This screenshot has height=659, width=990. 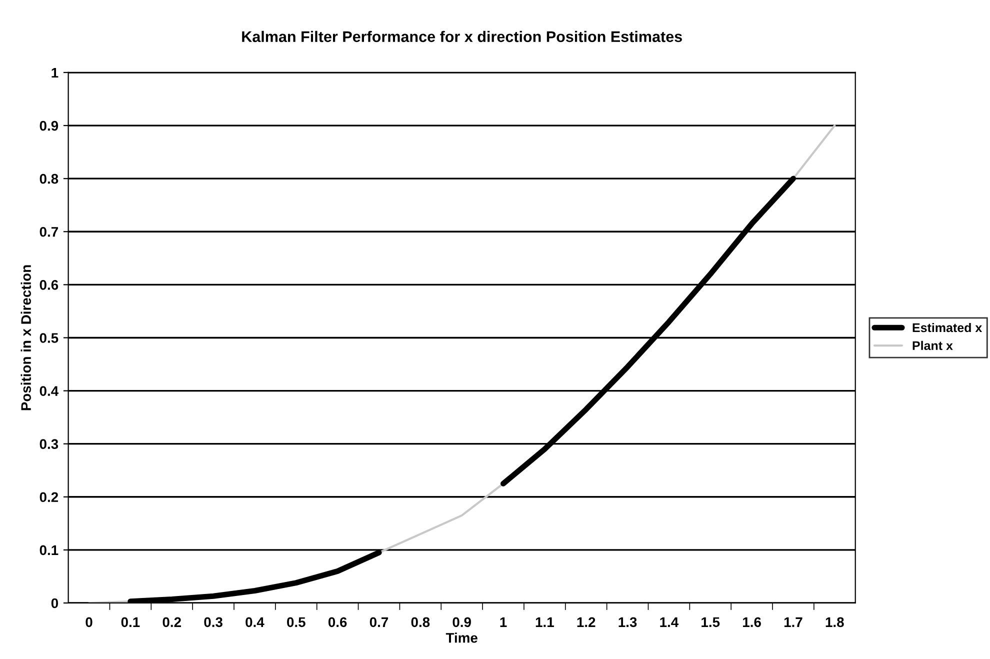 What do you see at coordinates (130, 622) in the screenshot?
I see `x-tick-label: 0.1` at bounding box center [130, 622].